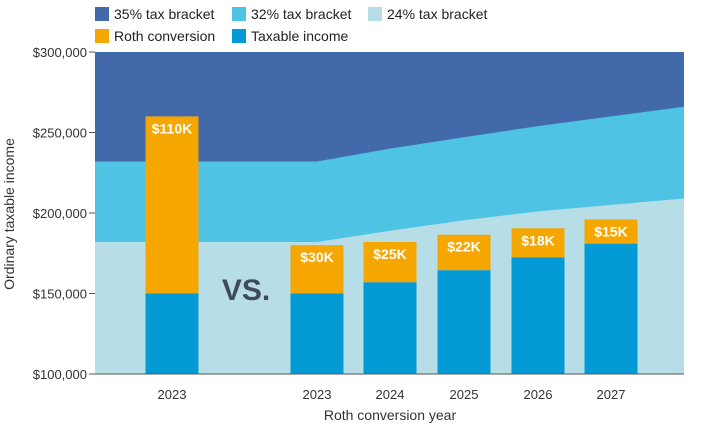 The image size is (701, 425). What do you see at coordinates (102, 14) in the screenshot?
I see `legend-swatch-35-tax-bracket` at bounding box center [102, 14].